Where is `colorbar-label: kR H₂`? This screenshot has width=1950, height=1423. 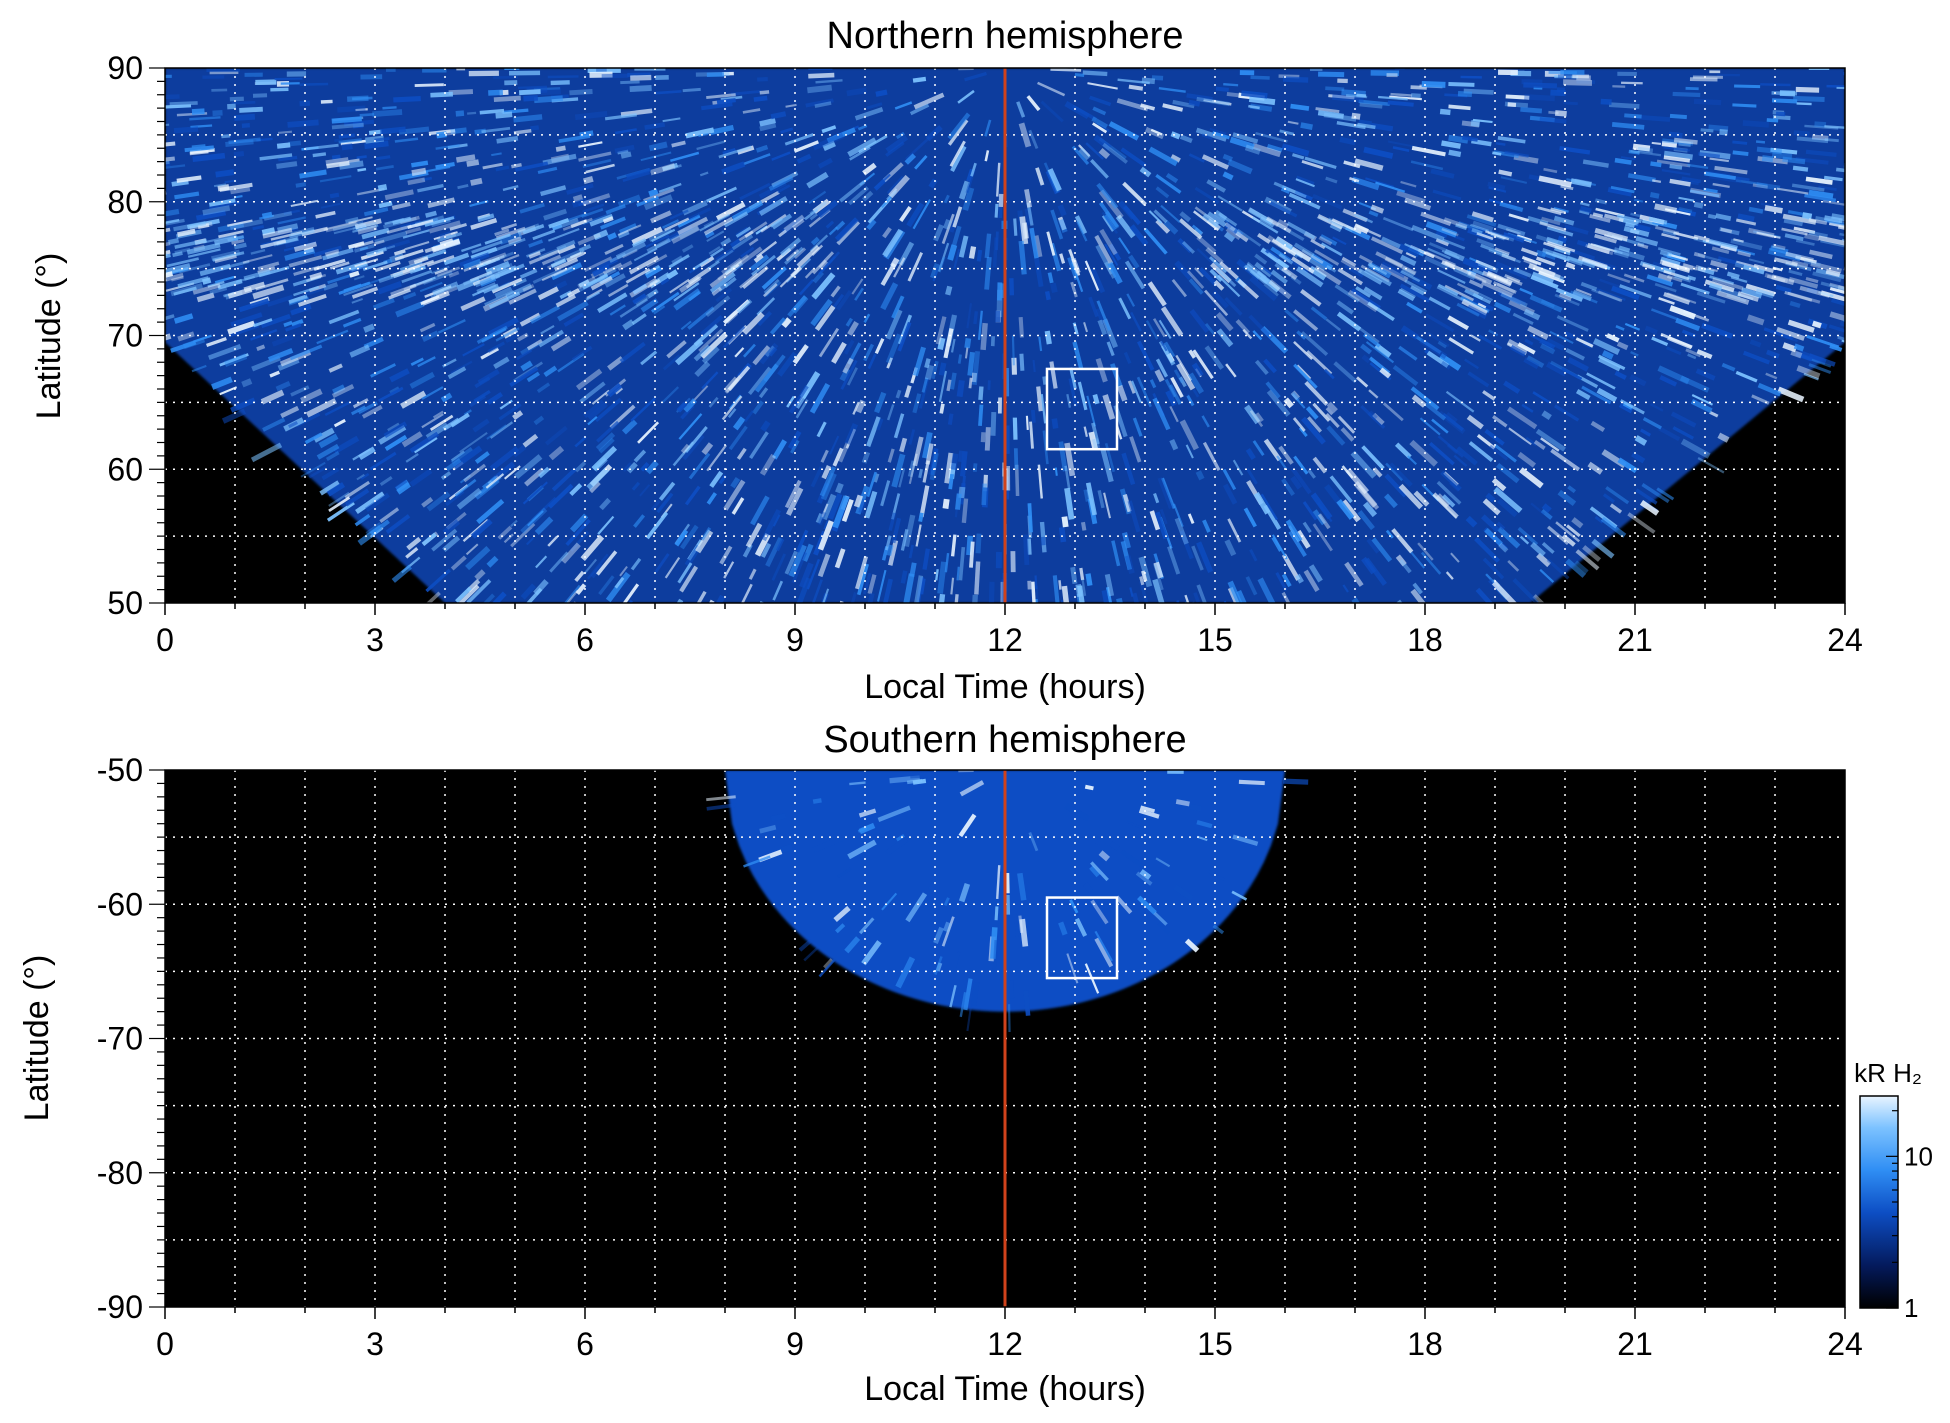 colorbar-label: kR H₂ is located at coordinates (1888, 1073).